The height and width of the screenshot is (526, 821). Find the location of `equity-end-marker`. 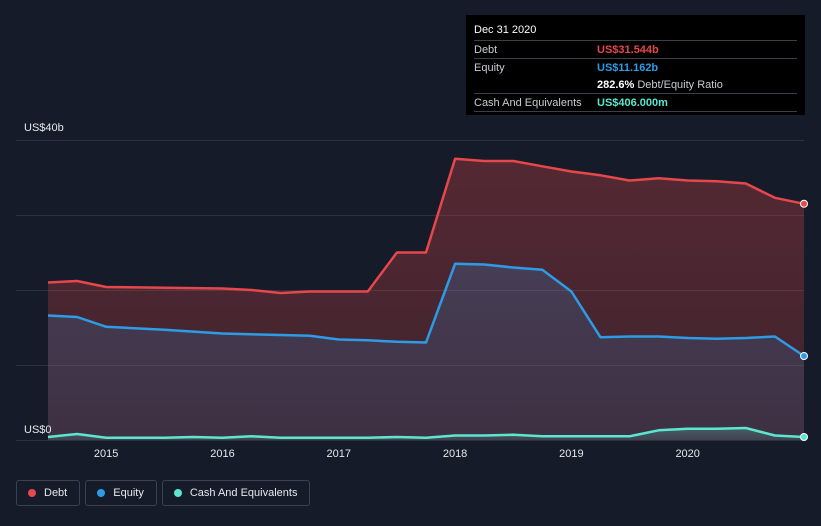

equity-end-marker is located at coordinates (804, 356).